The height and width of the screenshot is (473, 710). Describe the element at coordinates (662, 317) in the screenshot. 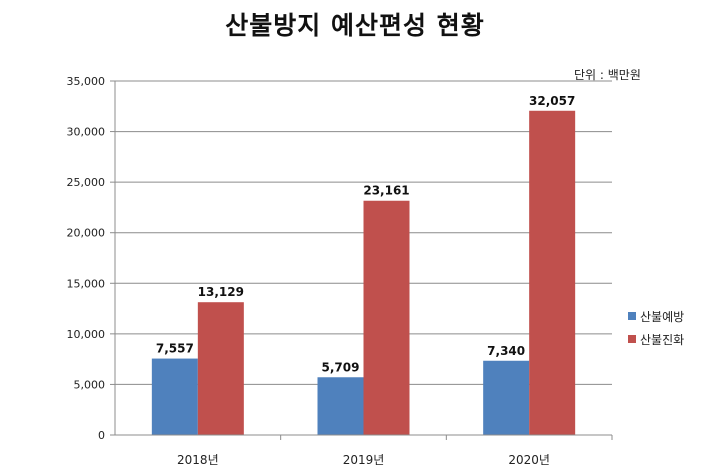

I see `legend-label: 산불예방` at that location.